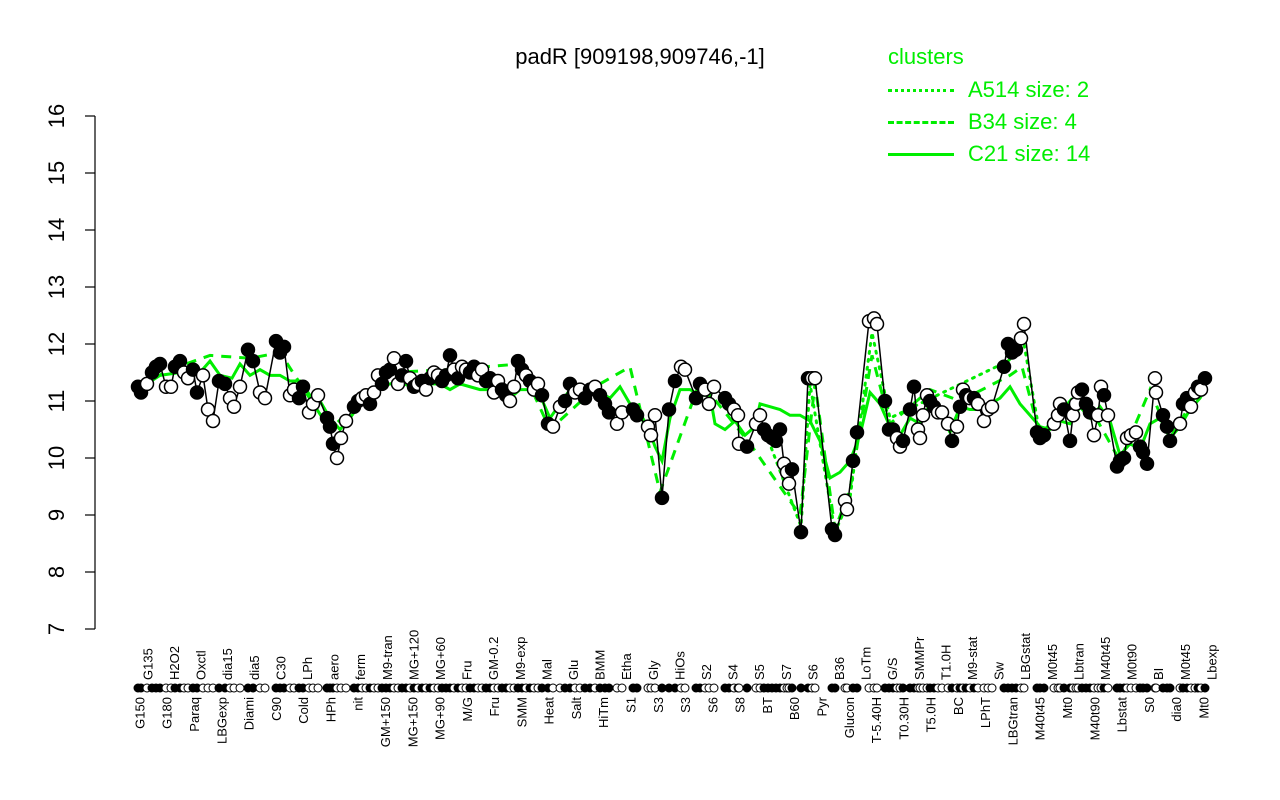 The height and width of the screenshot is (800, 1280). I want to click on x-tick-label: S8, so click(740, 705).